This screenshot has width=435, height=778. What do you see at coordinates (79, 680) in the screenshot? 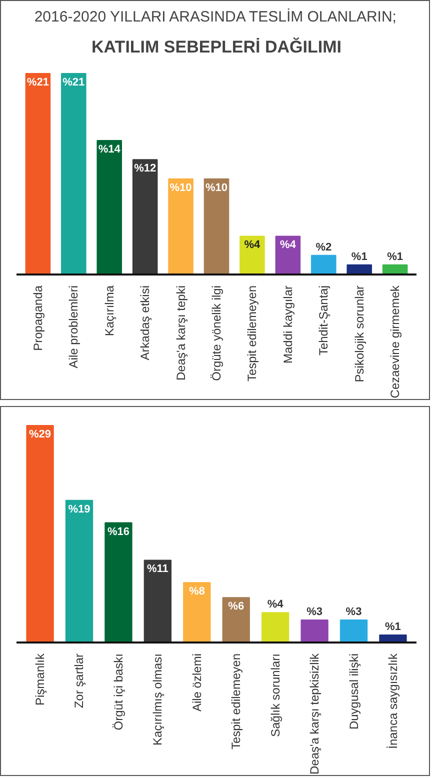
I see `x-tick-label: Zor şartlar` at bounding box center [79, 680].